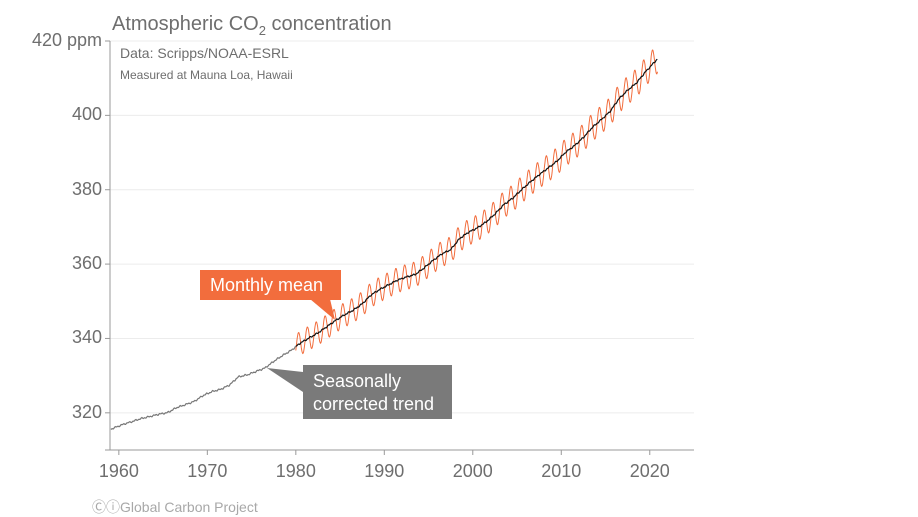 Image resolution: width=918 pixels, height=517 pixels. Describe the element at coordinates (99, 507) in the screenshot. I see `cc-icon: Ⓒ` at that location.